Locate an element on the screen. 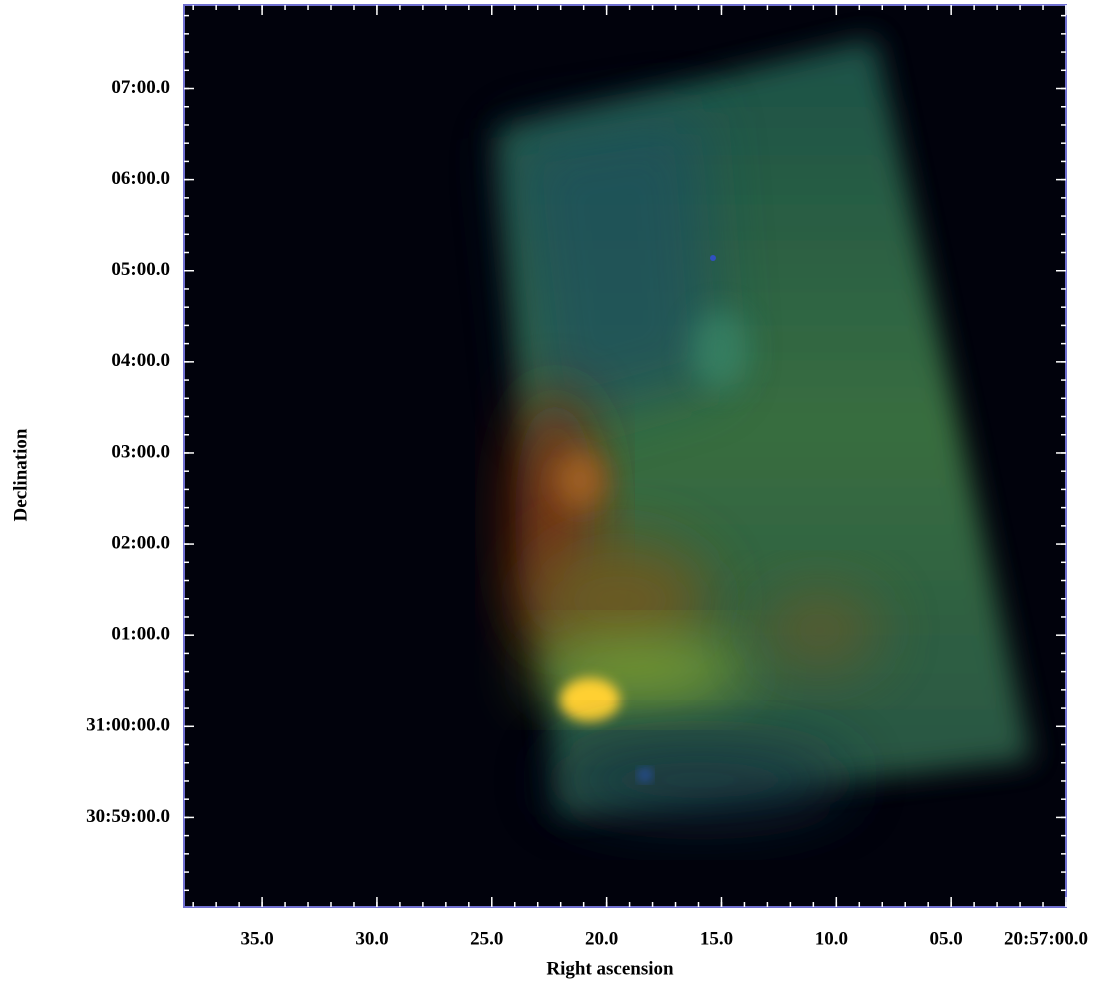 The image size is (1115, 988). x-tick-label: 30.0 is located at coordinates (371, 938).